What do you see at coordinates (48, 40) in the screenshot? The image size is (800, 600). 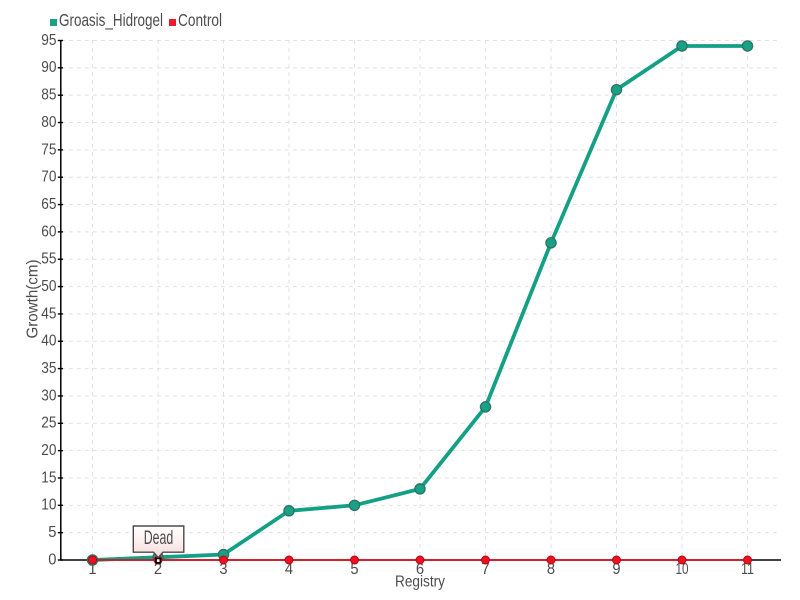 I see `svg-text: 95` at bounding box center [48, 40].